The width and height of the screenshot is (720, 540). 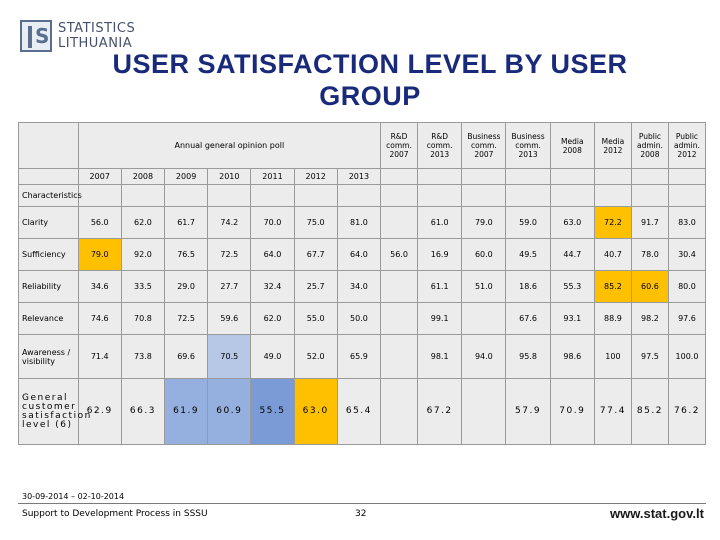 What do you see at coordinates (186, 356) in the screenshot?
I see `value-cell: 69.6` at bounding box center [186, 356].